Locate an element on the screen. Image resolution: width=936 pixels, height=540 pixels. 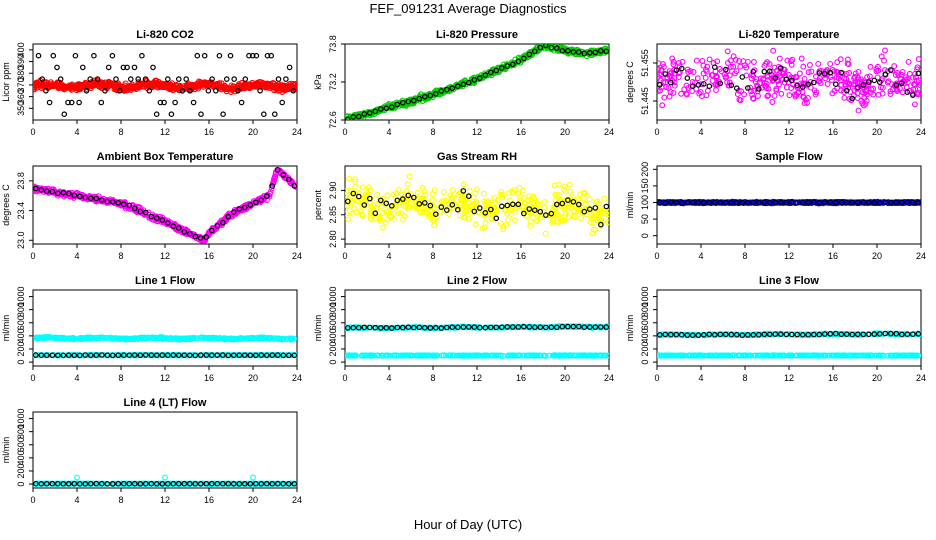
y-tick-label: 200 is located at coordinates (333, 348).